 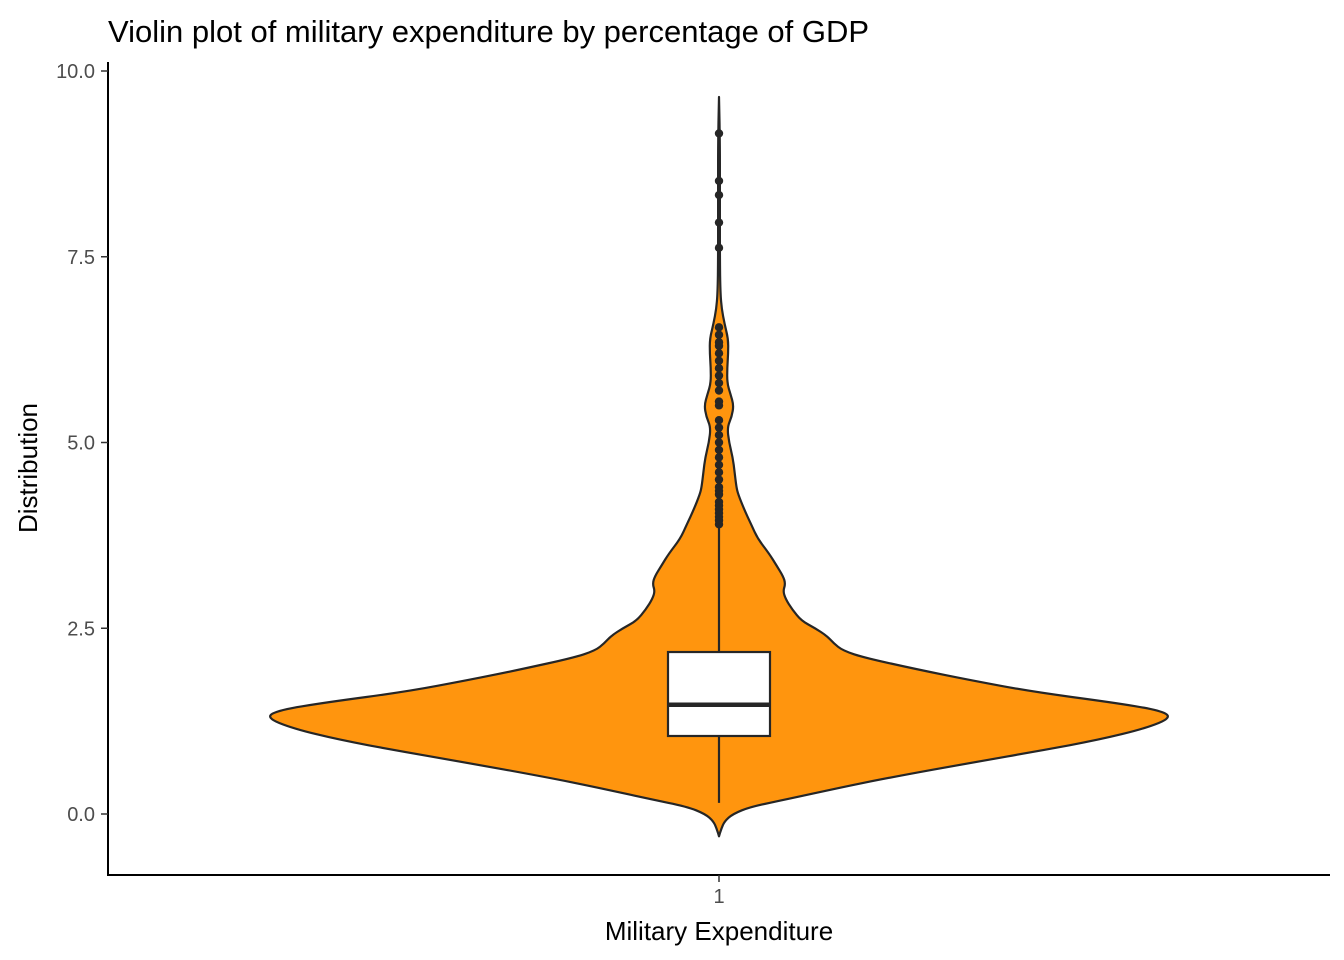 I want to click on y-tick-label: 0.0, so click(x=81, y=815).